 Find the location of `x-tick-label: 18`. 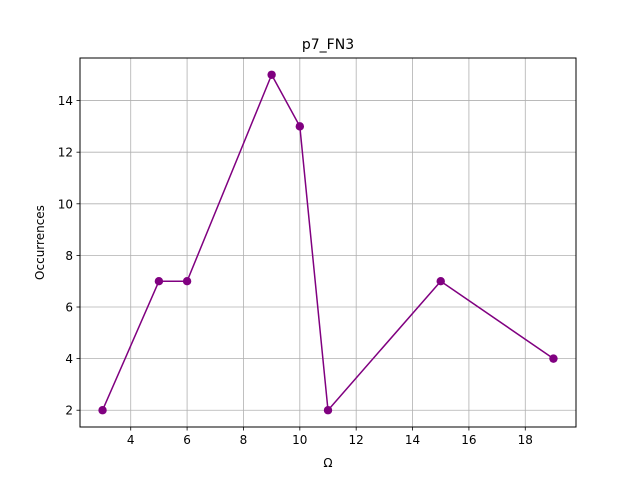

x-tick-label: 18 is located at coordinates (525, 440).